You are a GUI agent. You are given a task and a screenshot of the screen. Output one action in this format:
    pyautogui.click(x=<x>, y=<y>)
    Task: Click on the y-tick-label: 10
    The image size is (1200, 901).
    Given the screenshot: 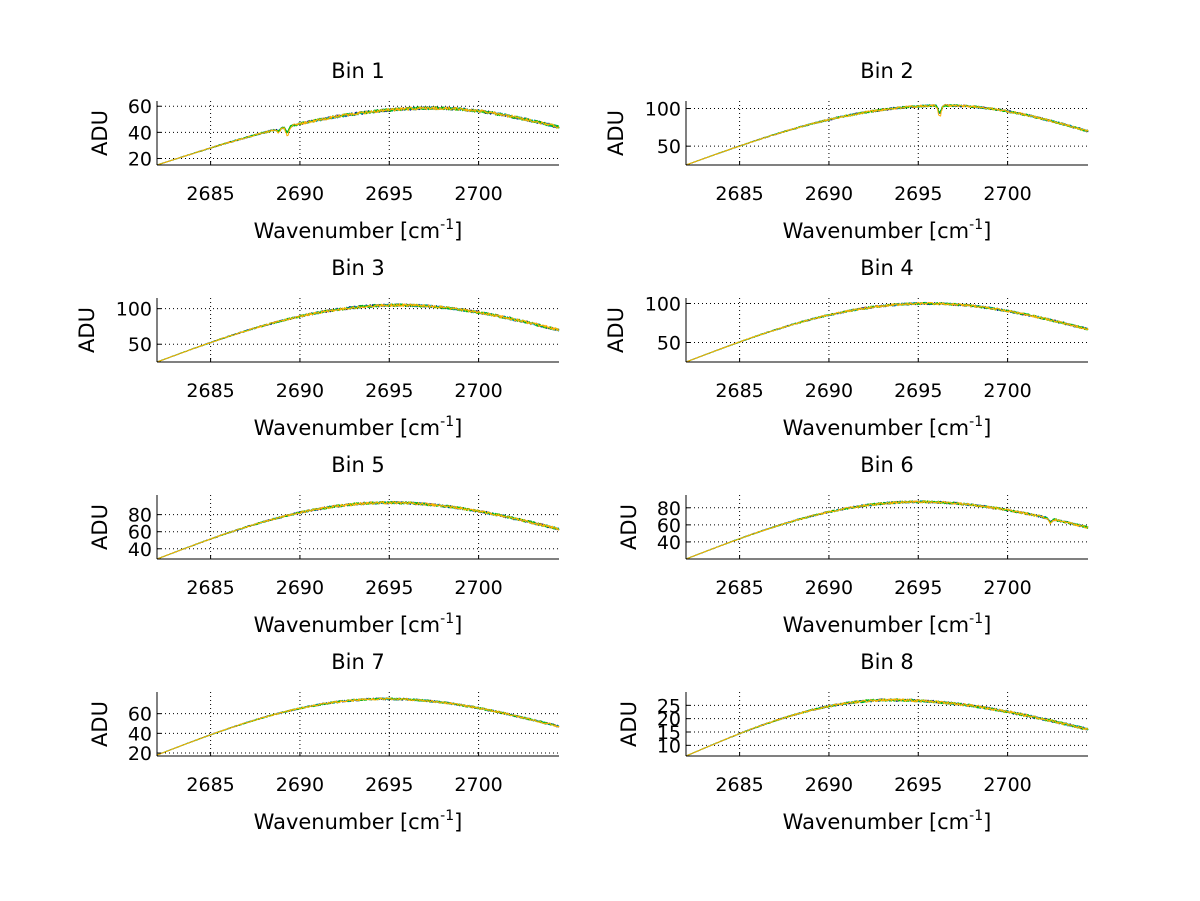 What is the action you would take?
    pyautogui.click(x=669, y=746)
    